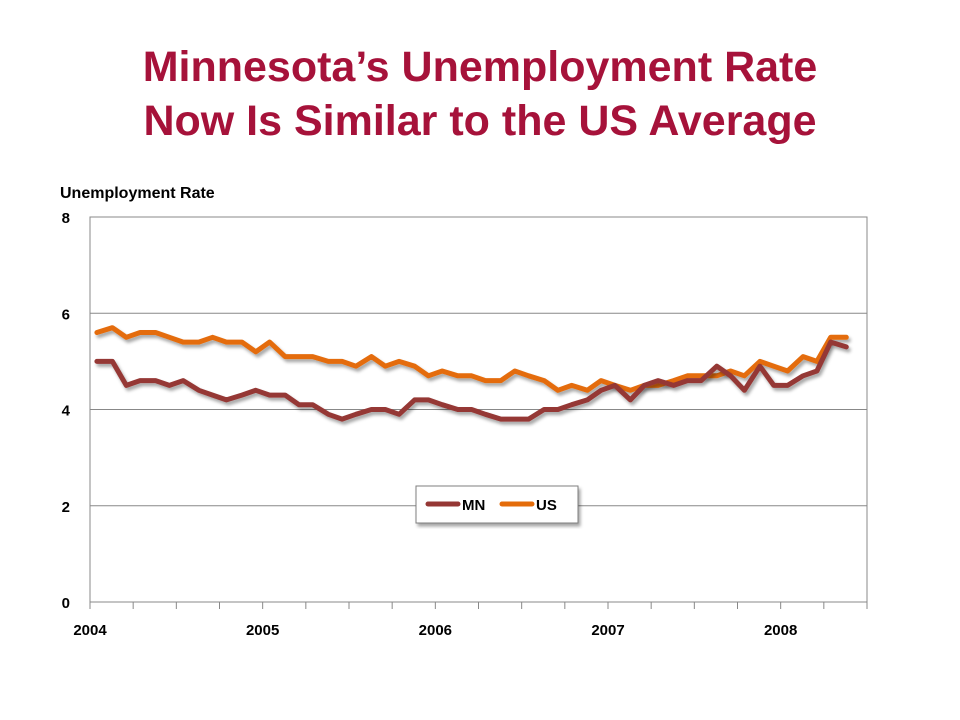  What do you see at coordinates (780, 630) in the screenshot?
I see `x-tick-label-2008: 2008` at bounding box center [780, 630].